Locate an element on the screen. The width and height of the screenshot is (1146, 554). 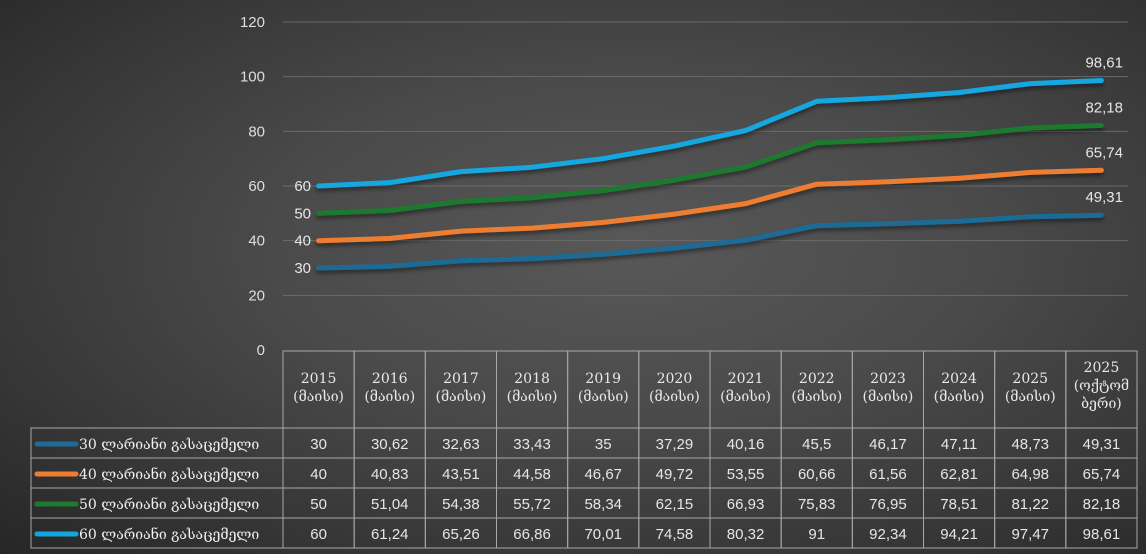
table-value: 94,21 is located at coordinates (959, 534).